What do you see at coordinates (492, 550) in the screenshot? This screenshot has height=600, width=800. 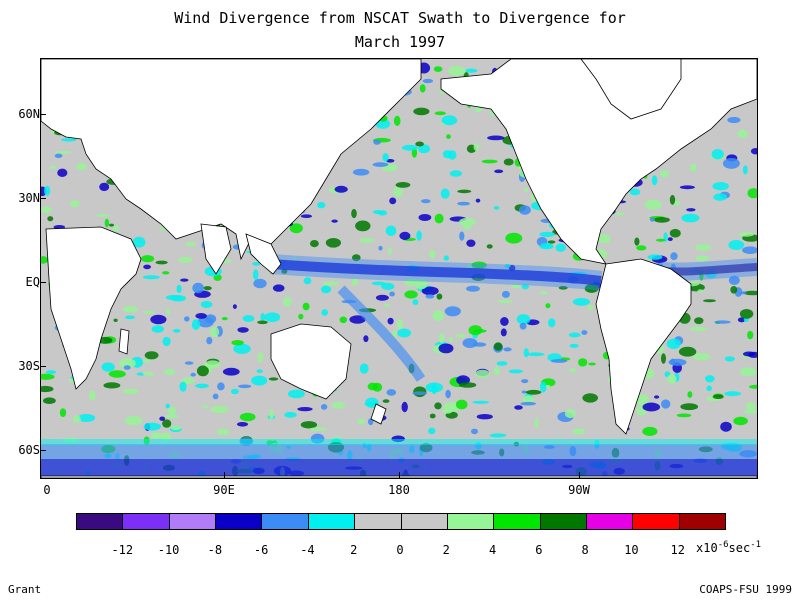 I see `colorbar-label: 4` at bounding box center [492, 550].